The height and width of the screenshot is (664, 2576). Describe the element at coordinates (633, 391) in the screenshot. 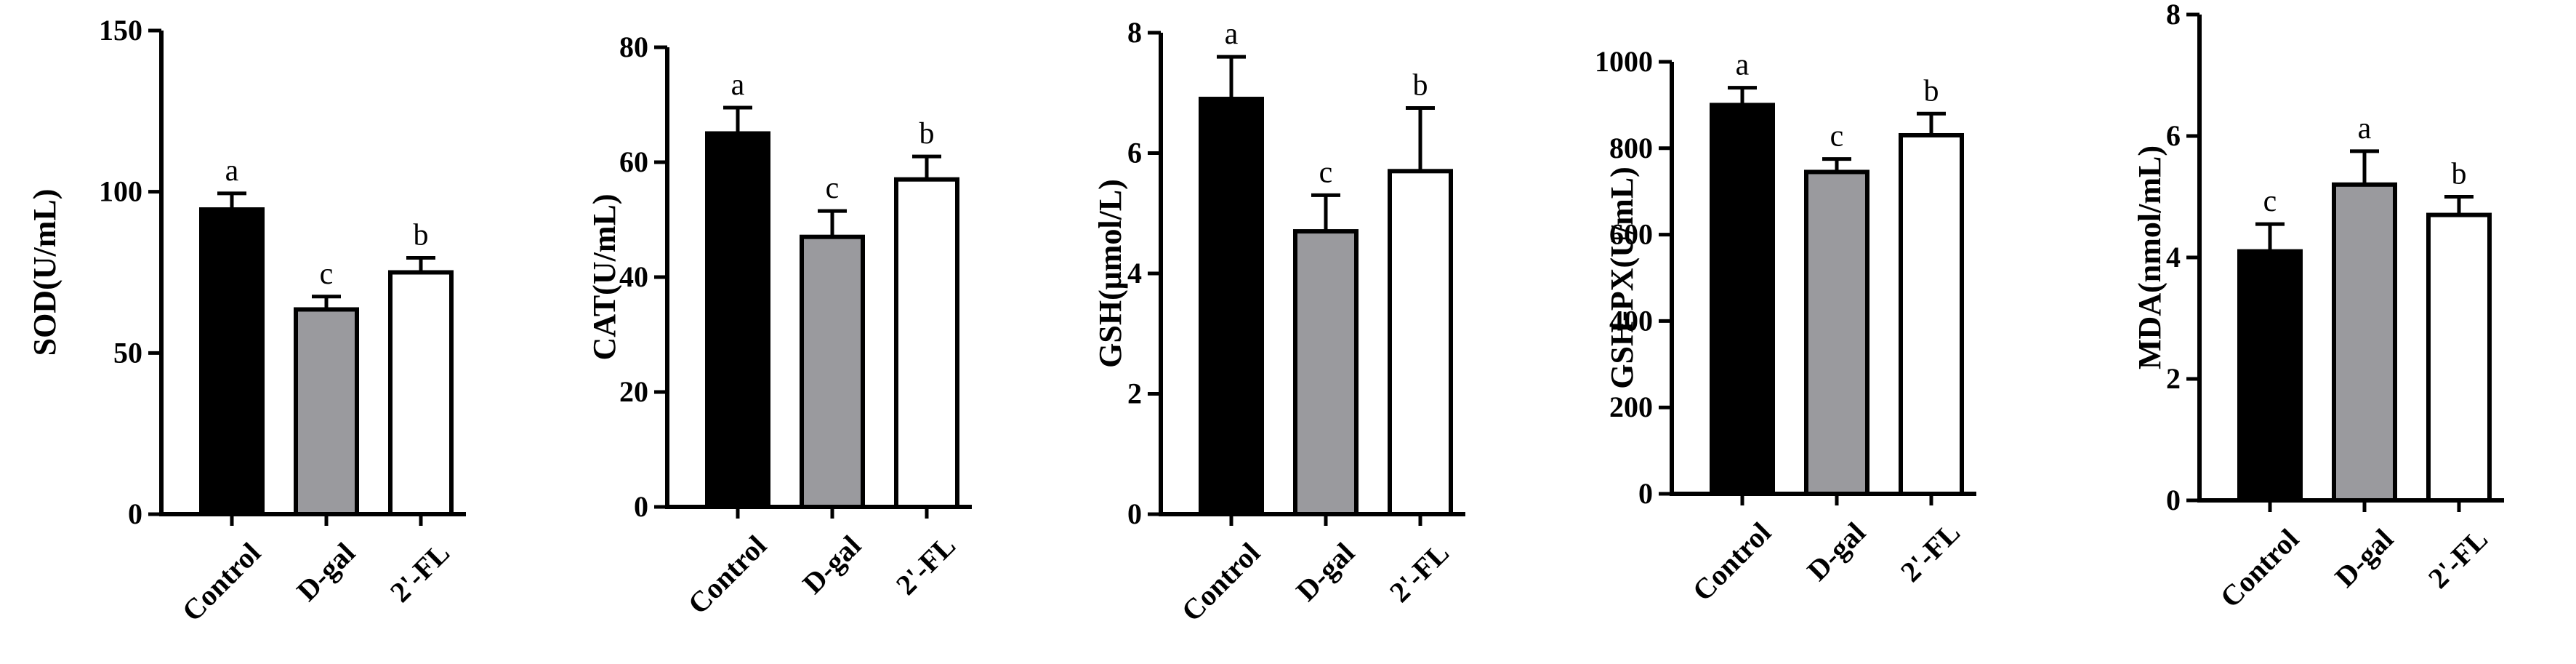

I see `y-tick-label: 20` at that location.